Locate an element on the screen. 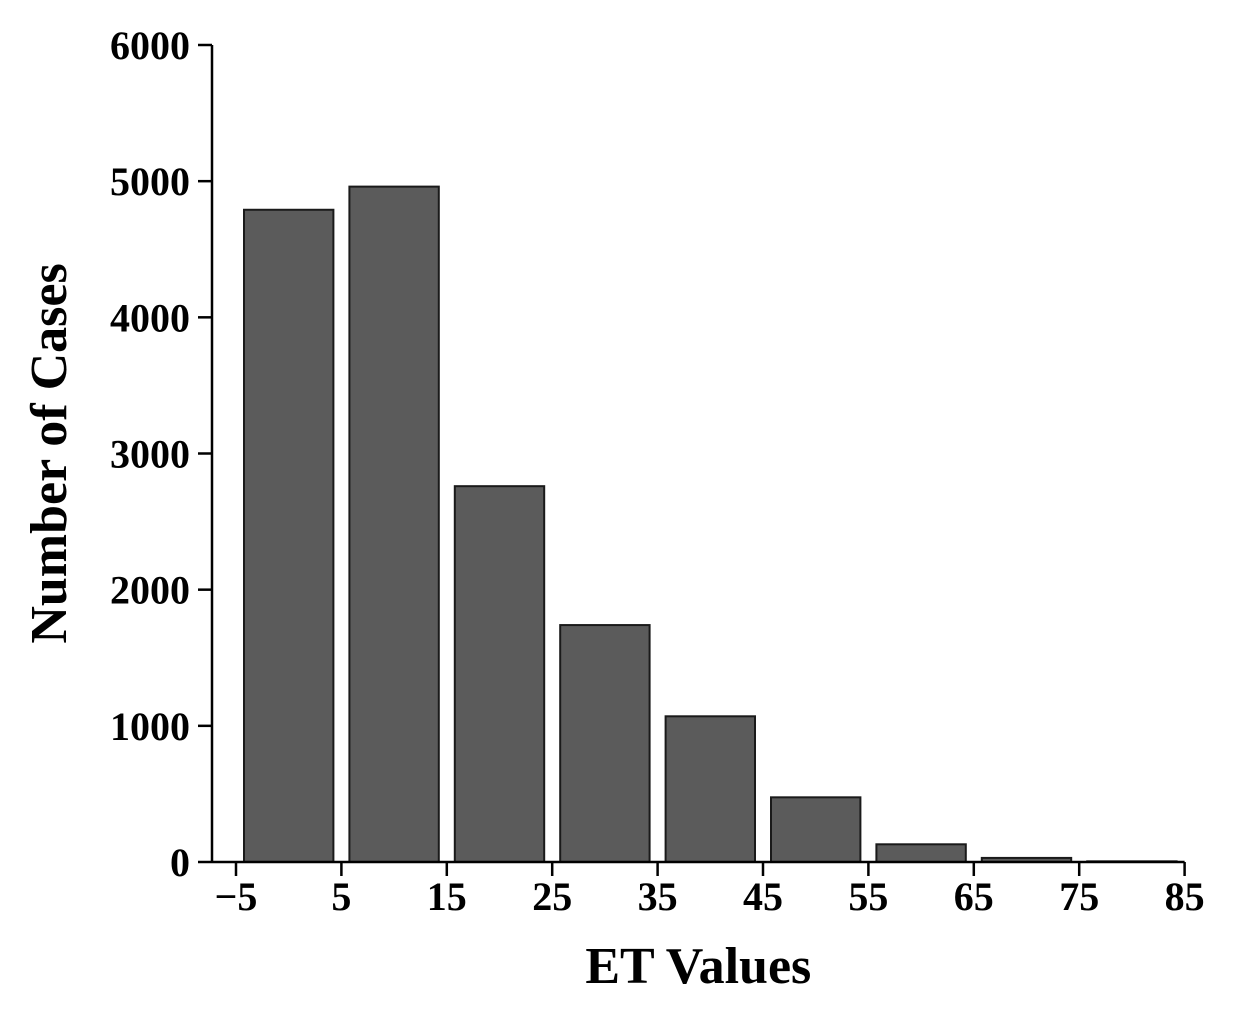 The image size is (1233, 1025). x-tick-label: 25 is located at coordinates (552, 896).